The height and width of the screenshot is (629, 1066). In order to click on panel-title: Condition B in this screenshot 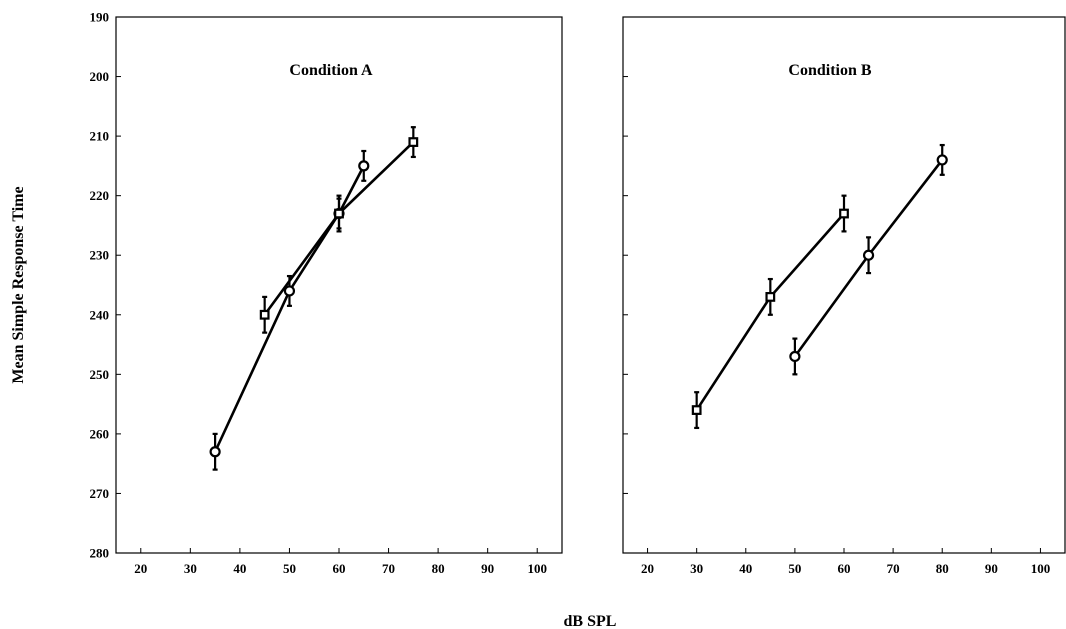, I will do `click(829, 70)`.